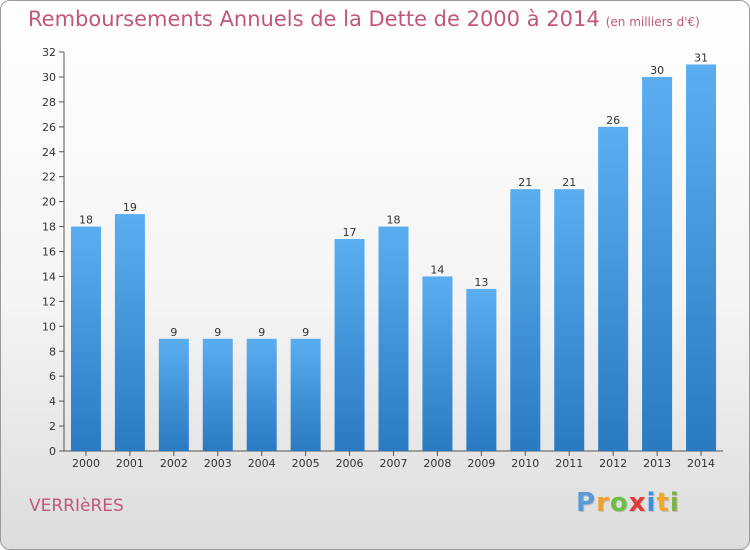 This screenshot has height=550, width=750. Describe the element at coordinates (603, 503) in the screenshot. I see `logo-letter: r` at that location.